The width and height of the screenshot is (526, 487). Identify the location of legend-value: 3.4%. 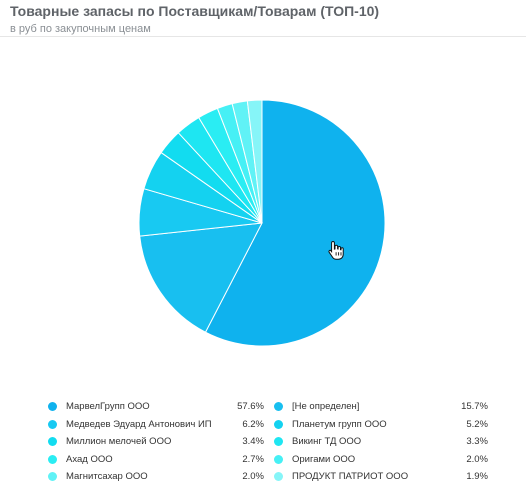
(253, 441).